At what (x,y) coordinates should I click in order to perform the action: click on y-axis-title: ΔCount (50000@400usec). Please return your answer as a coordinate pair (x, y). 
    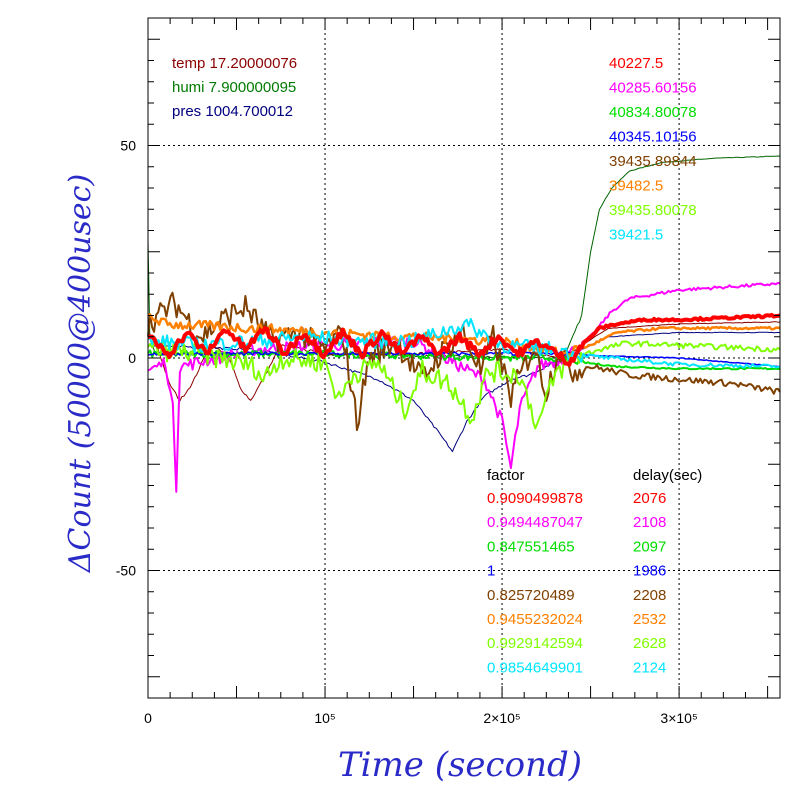
    Looking at the image, I should click on (80, 373).